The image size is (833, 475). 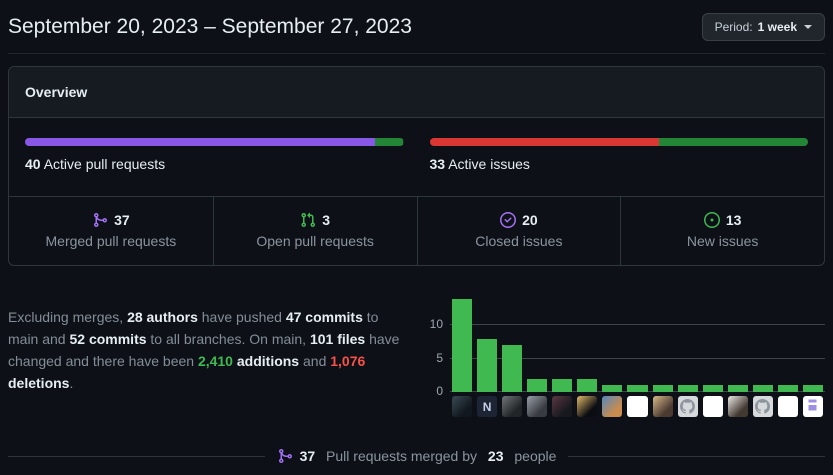 What do you see at coordinates (193, 328) in the screenshot?
I see `text-segment: to main and` at bounding box center [193, 328].